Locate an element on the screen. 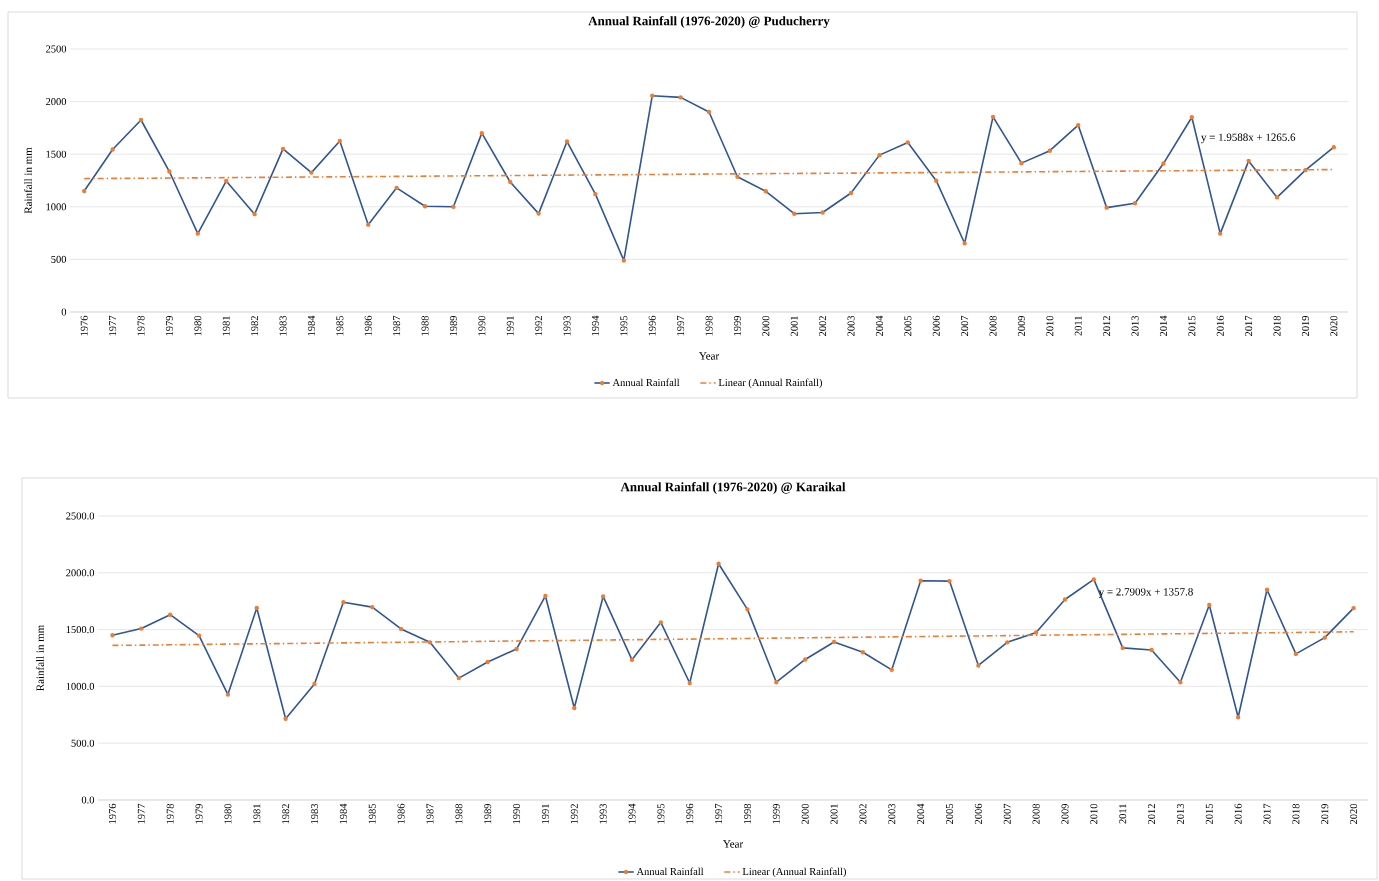 This screenshot has height=881, width=1379. x-tick-label: 2019 is located at coordinates (1325, 813).